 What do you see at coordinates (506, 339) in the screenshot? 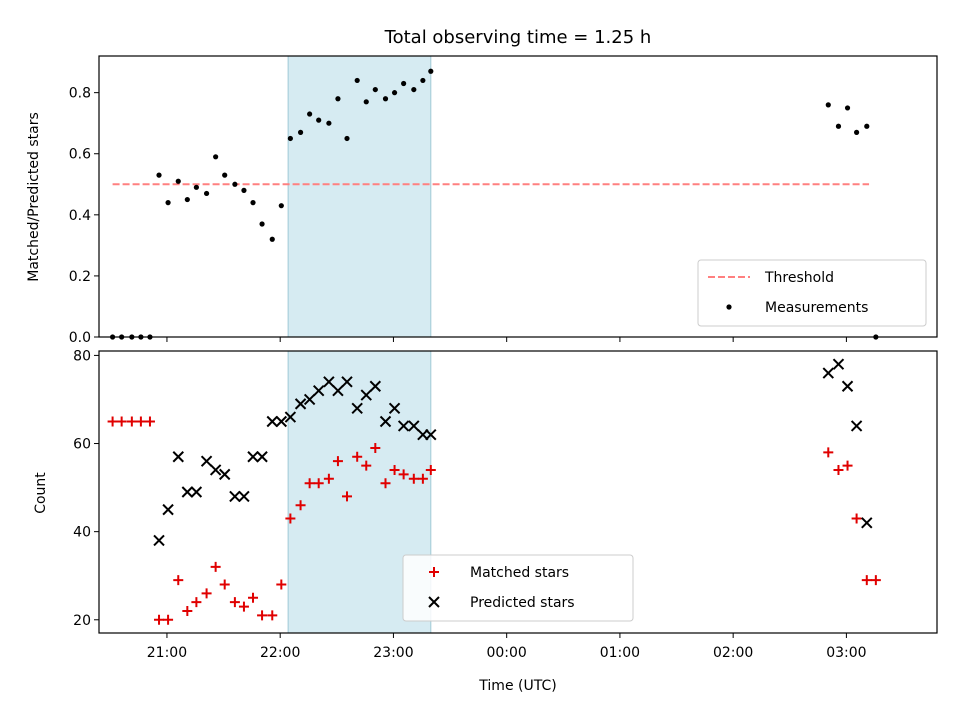
I see `ratio-x-axis` at bounding box center [506, 339].